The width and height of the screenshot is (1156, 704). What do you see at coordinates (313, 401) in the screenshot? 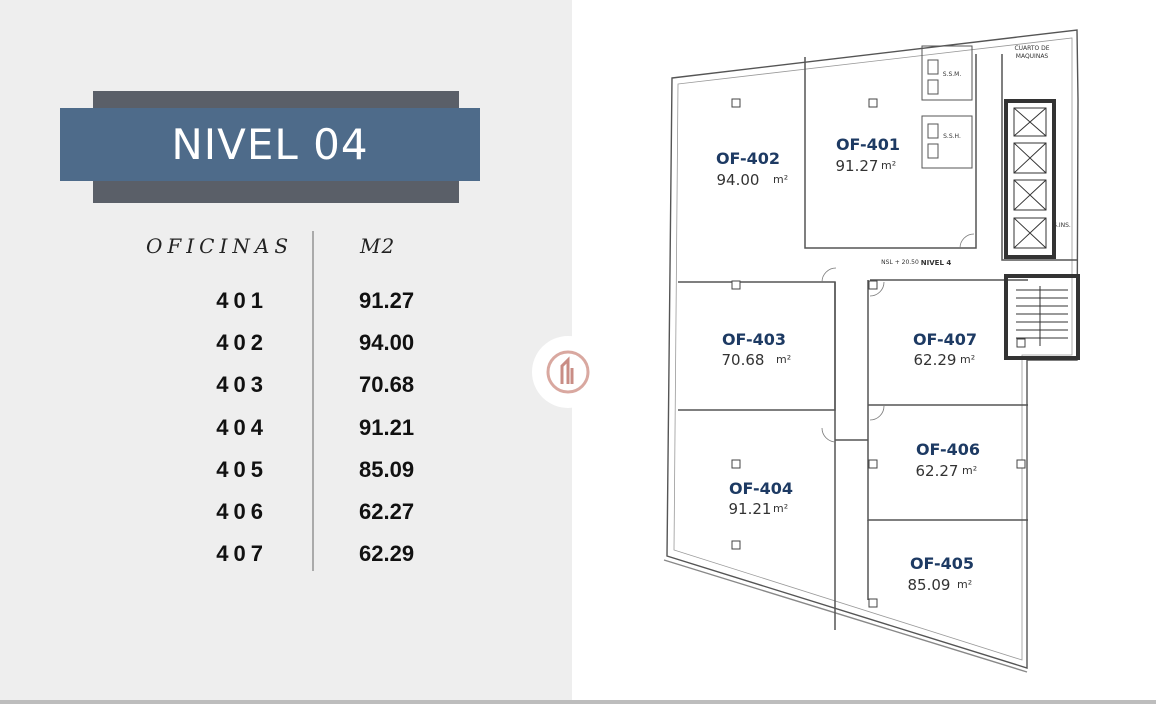
I see `table-divider` at bounding box center [313, 401].